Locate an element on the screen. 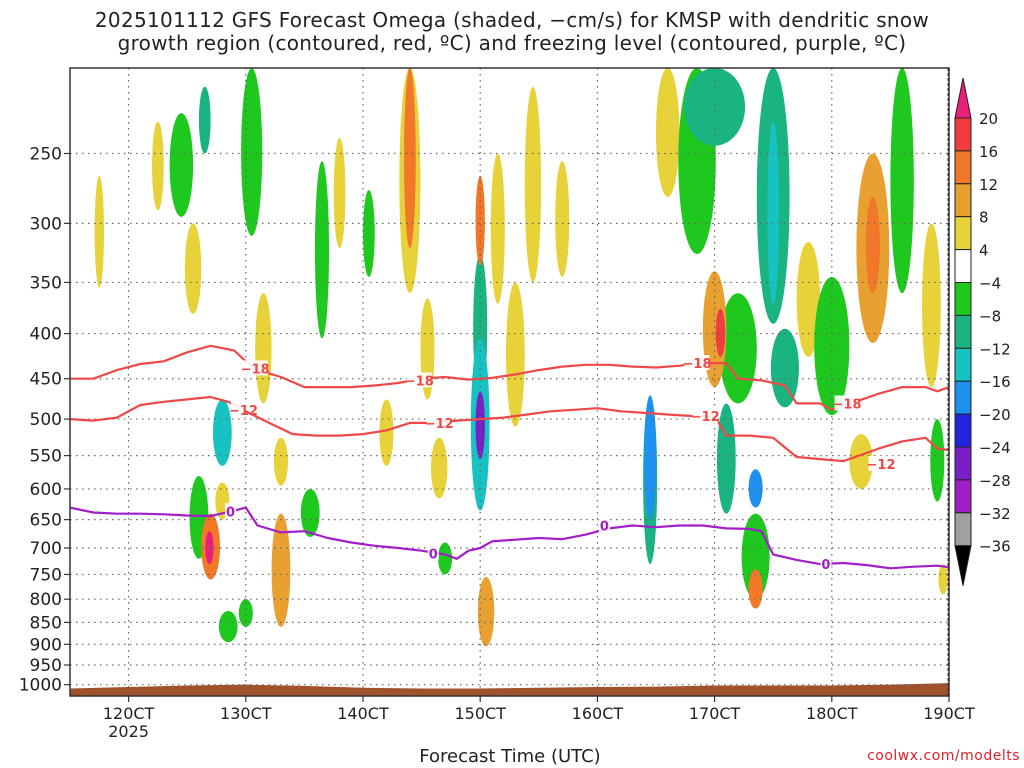 This screenshot has height=768, width=1024. ground-surface is located at coordinates (509, 689).